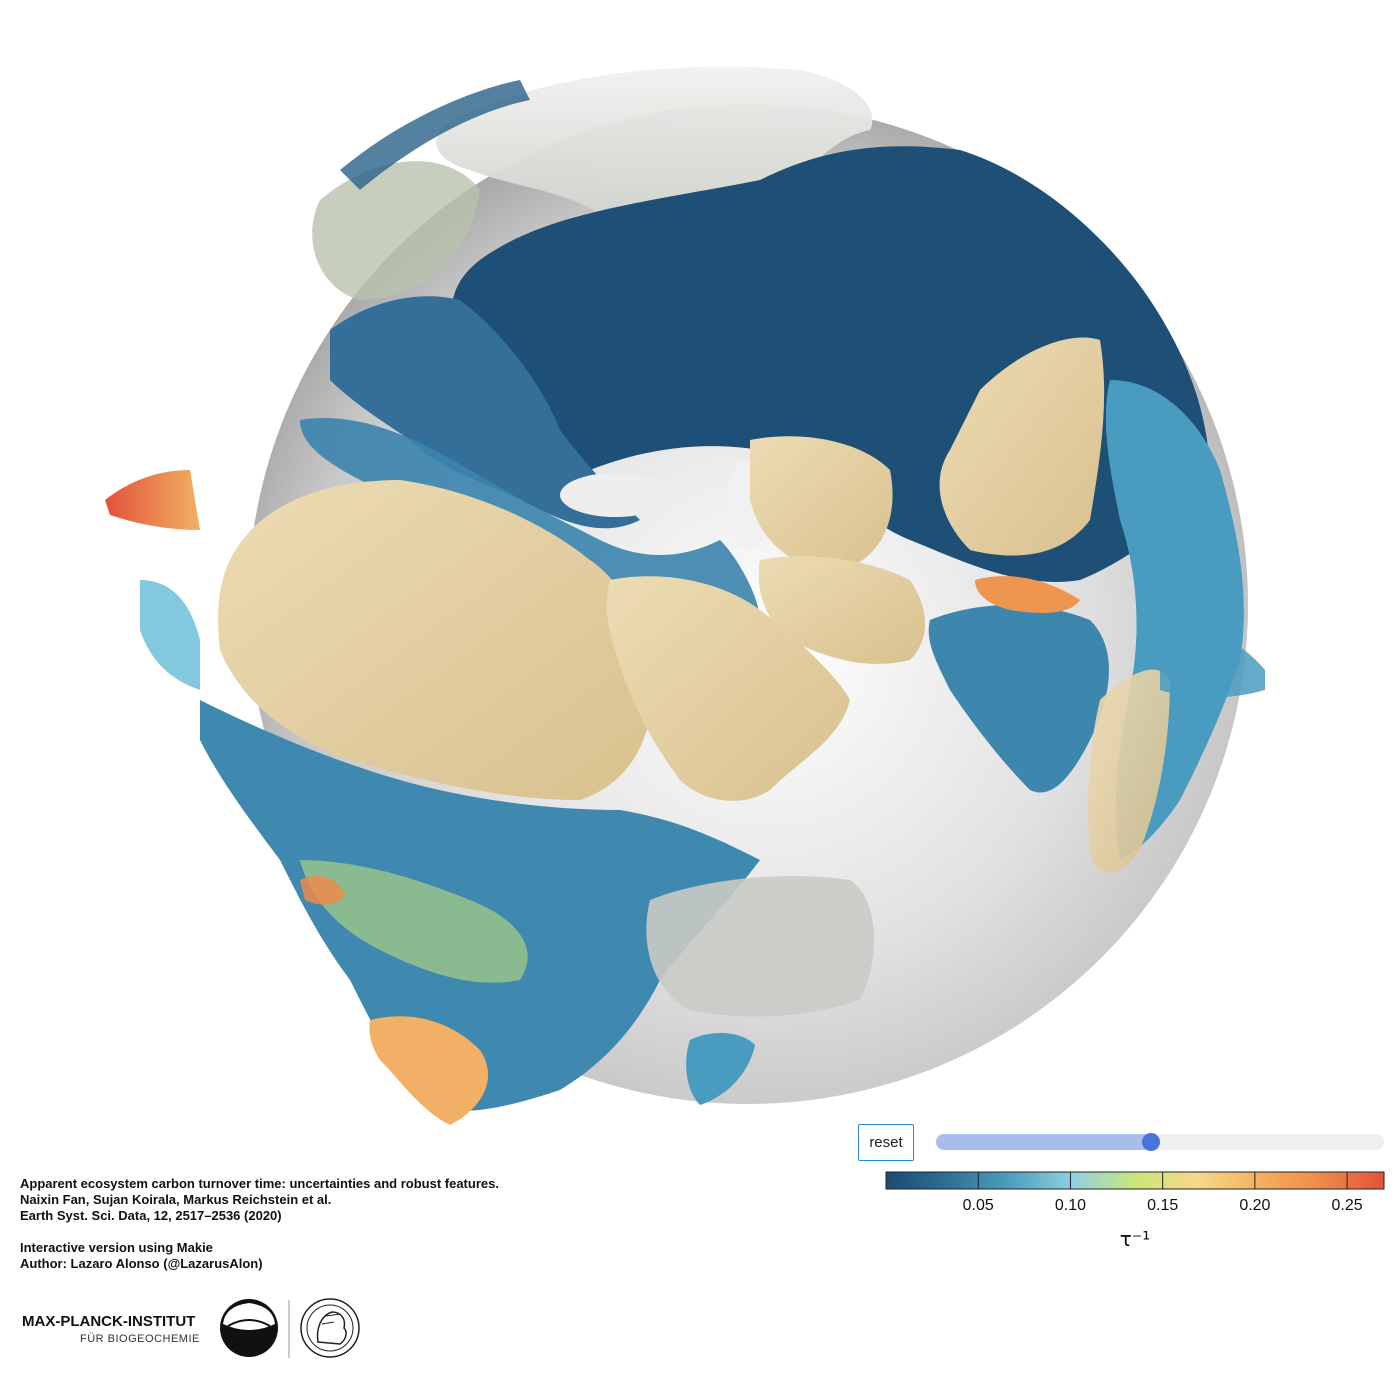 The image size is (1400, 1400). I want to click on australia-desert, so click(1129, 771).